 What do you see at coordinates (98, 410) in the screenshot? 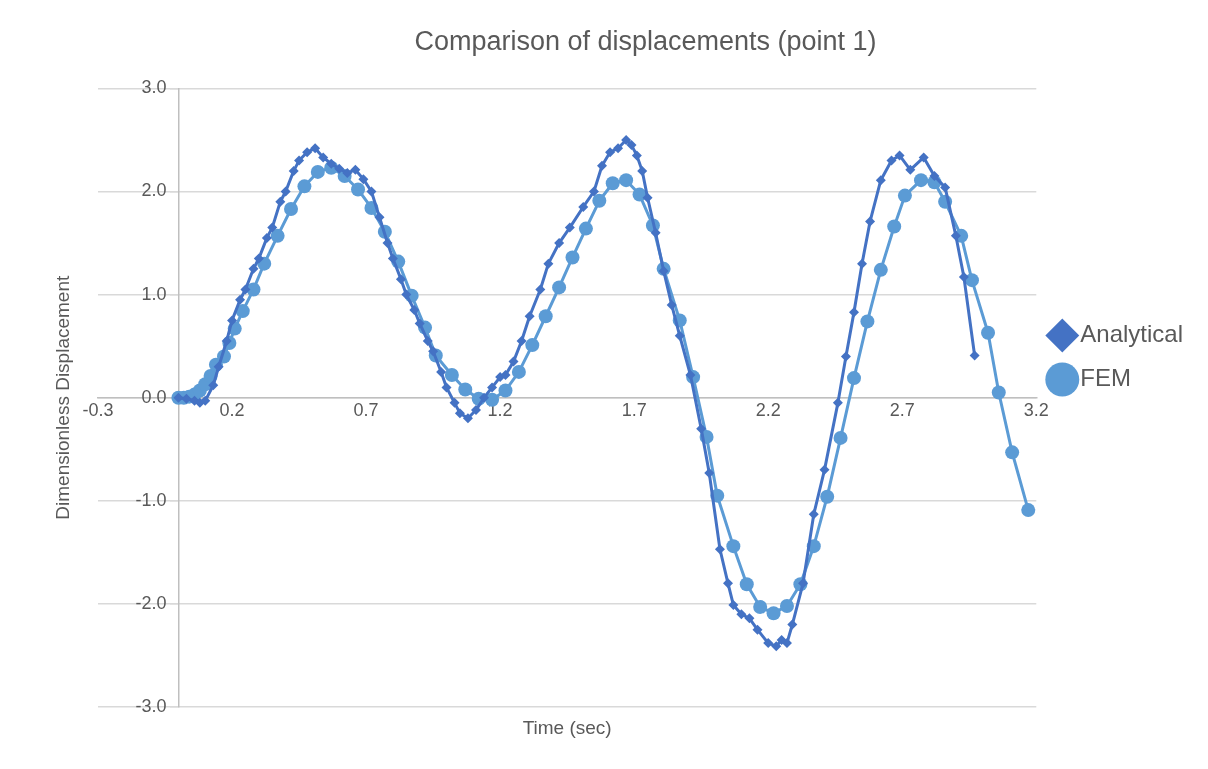
I see `x-tick-label: -0.3` at bounding box center [98, 410].